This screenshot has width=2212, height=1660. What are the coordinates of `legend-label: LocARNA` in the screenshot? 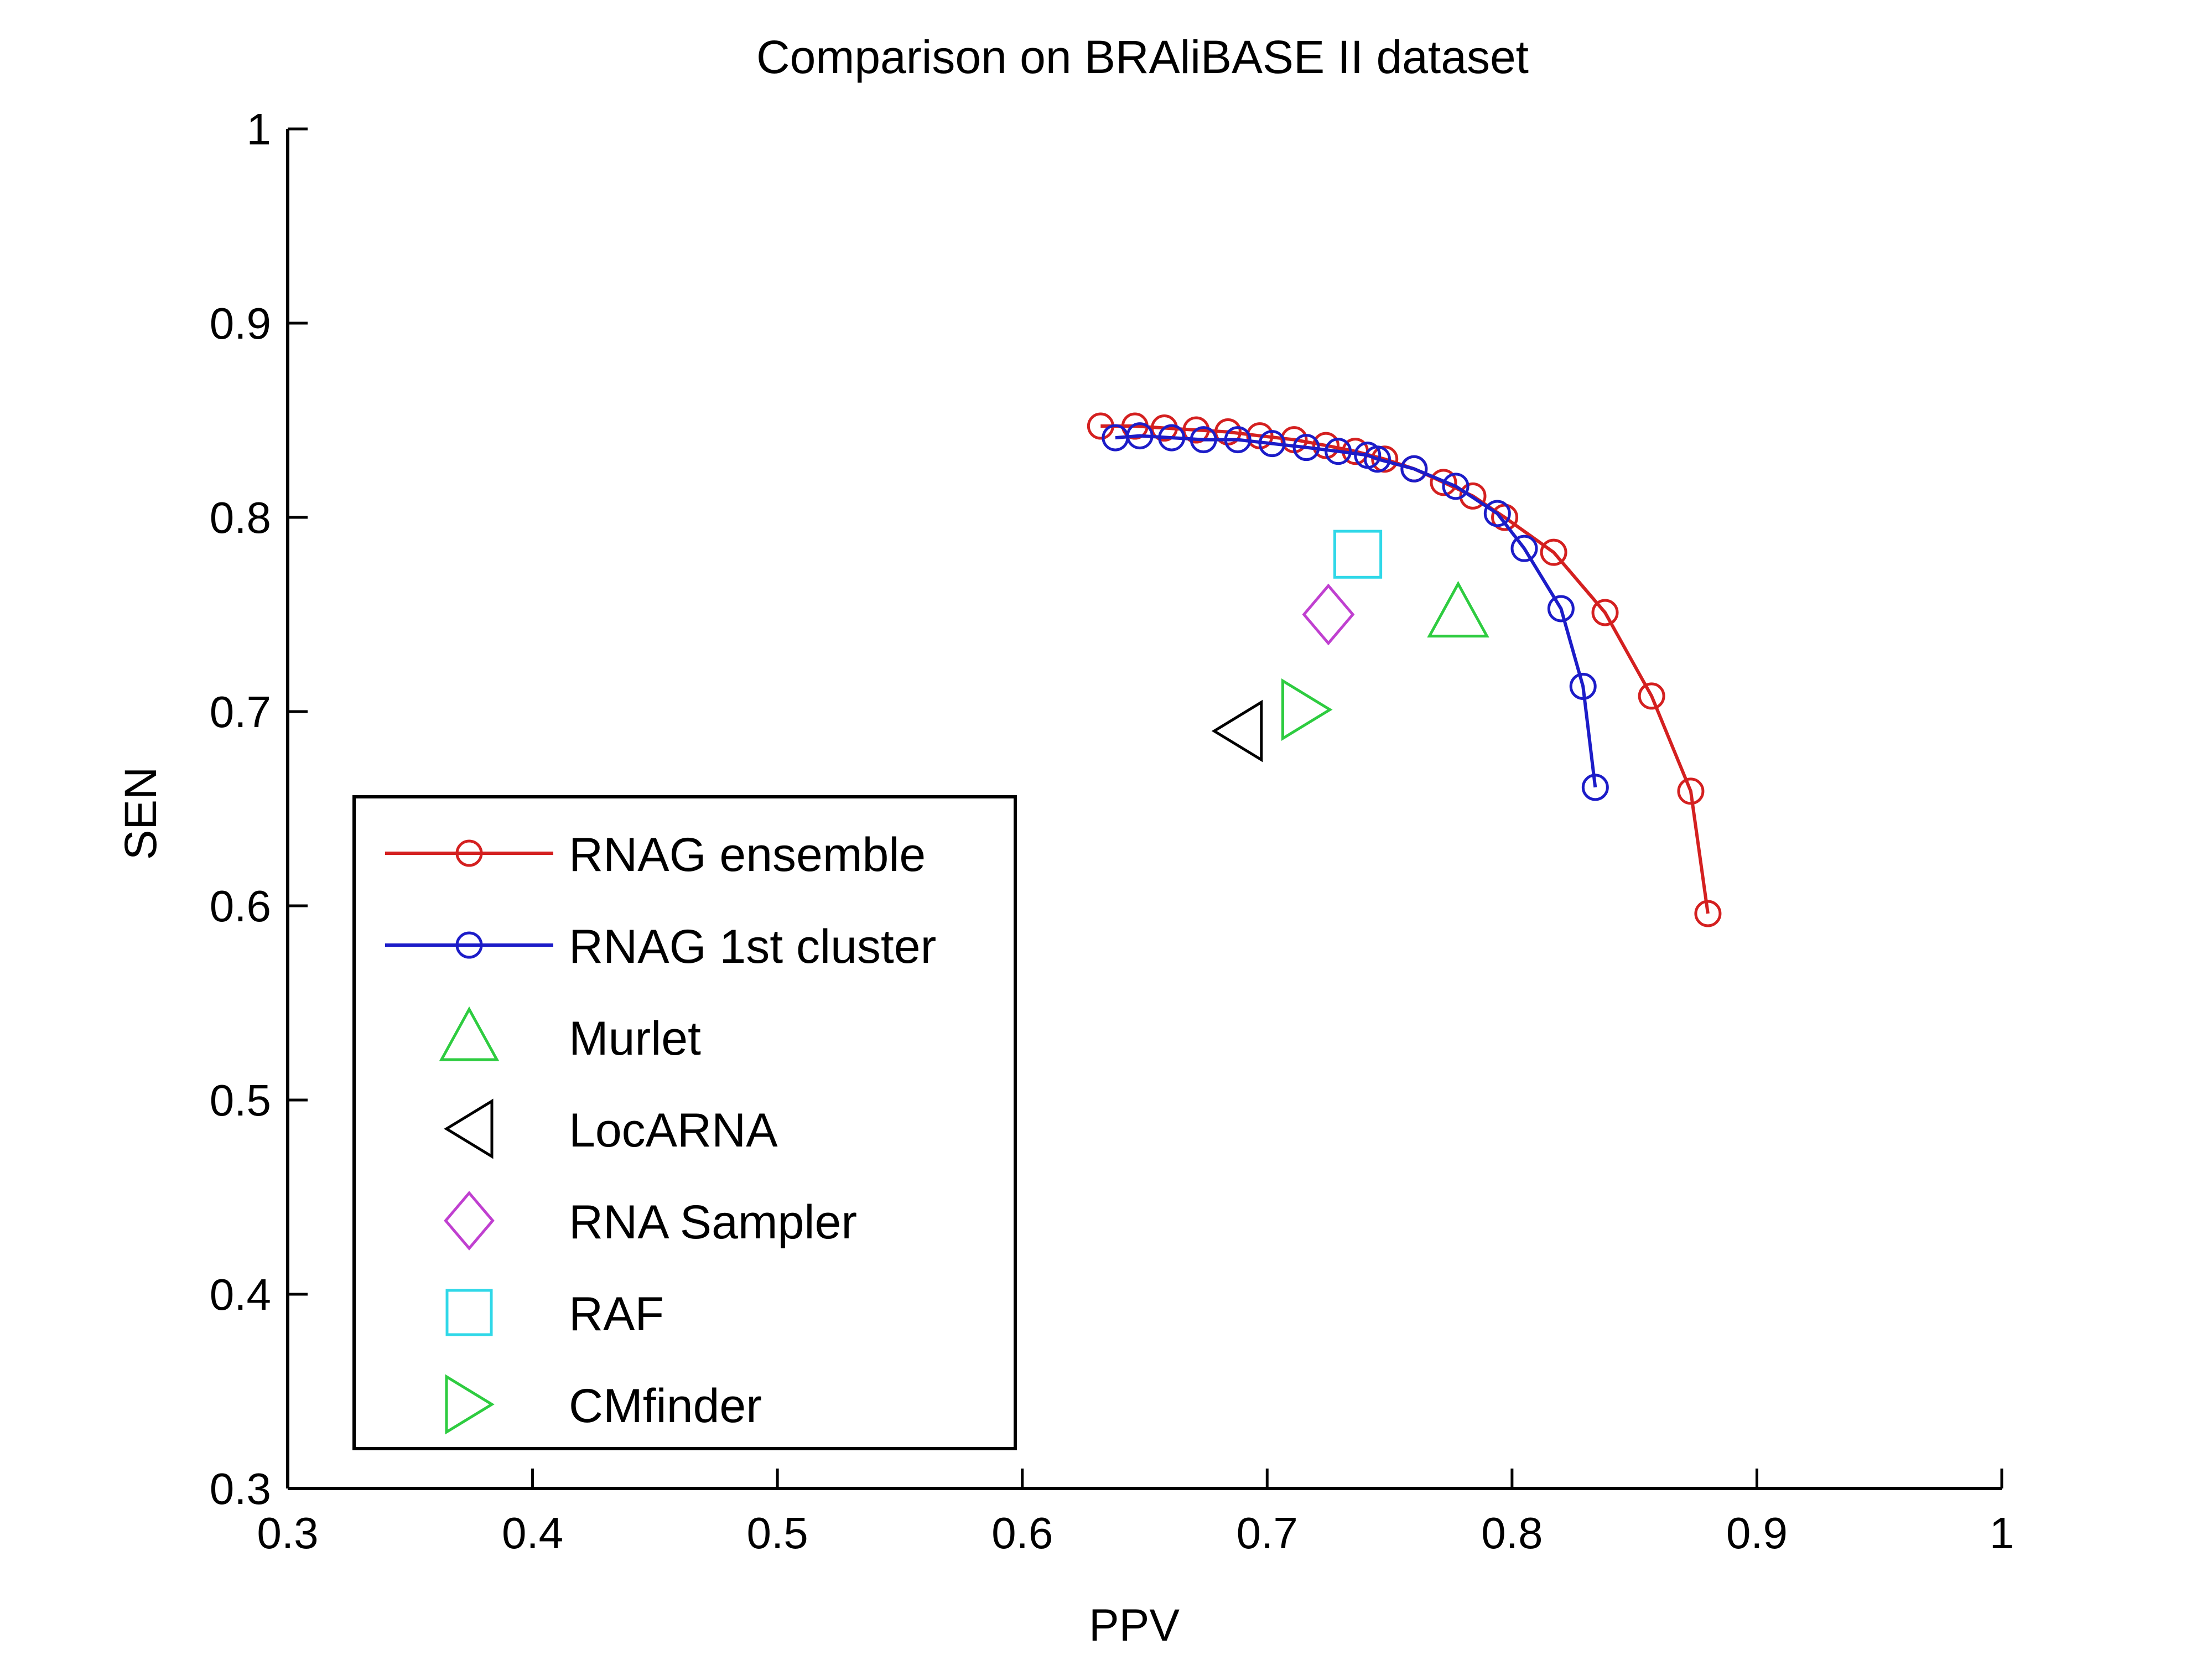 It's located at (673, 1130).